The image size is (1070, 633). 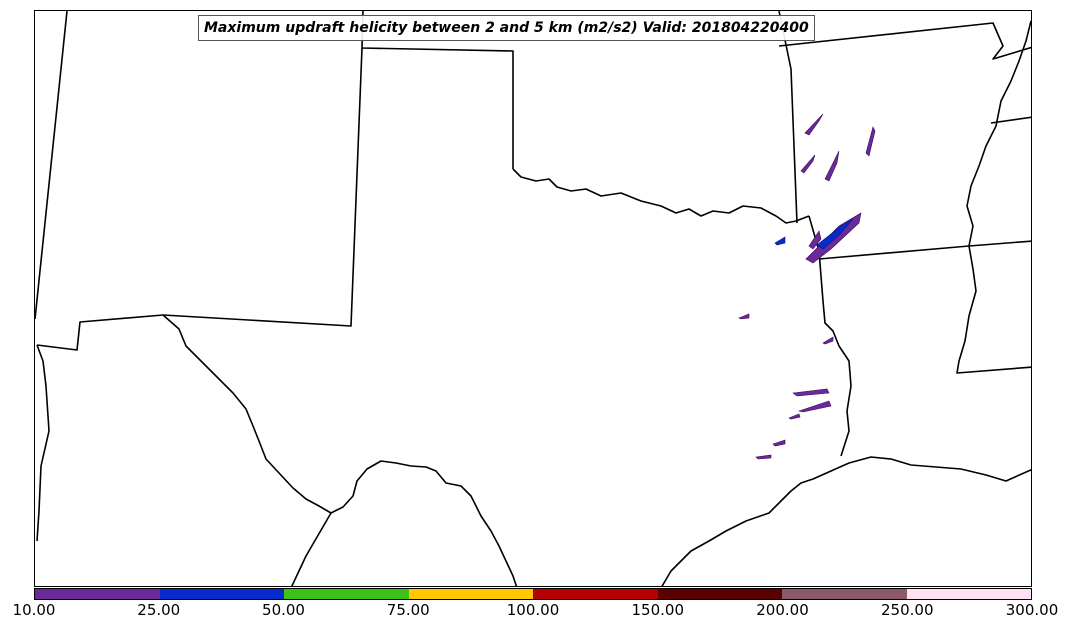 I want to click on nm-western-border, so click(x=51, y=165).